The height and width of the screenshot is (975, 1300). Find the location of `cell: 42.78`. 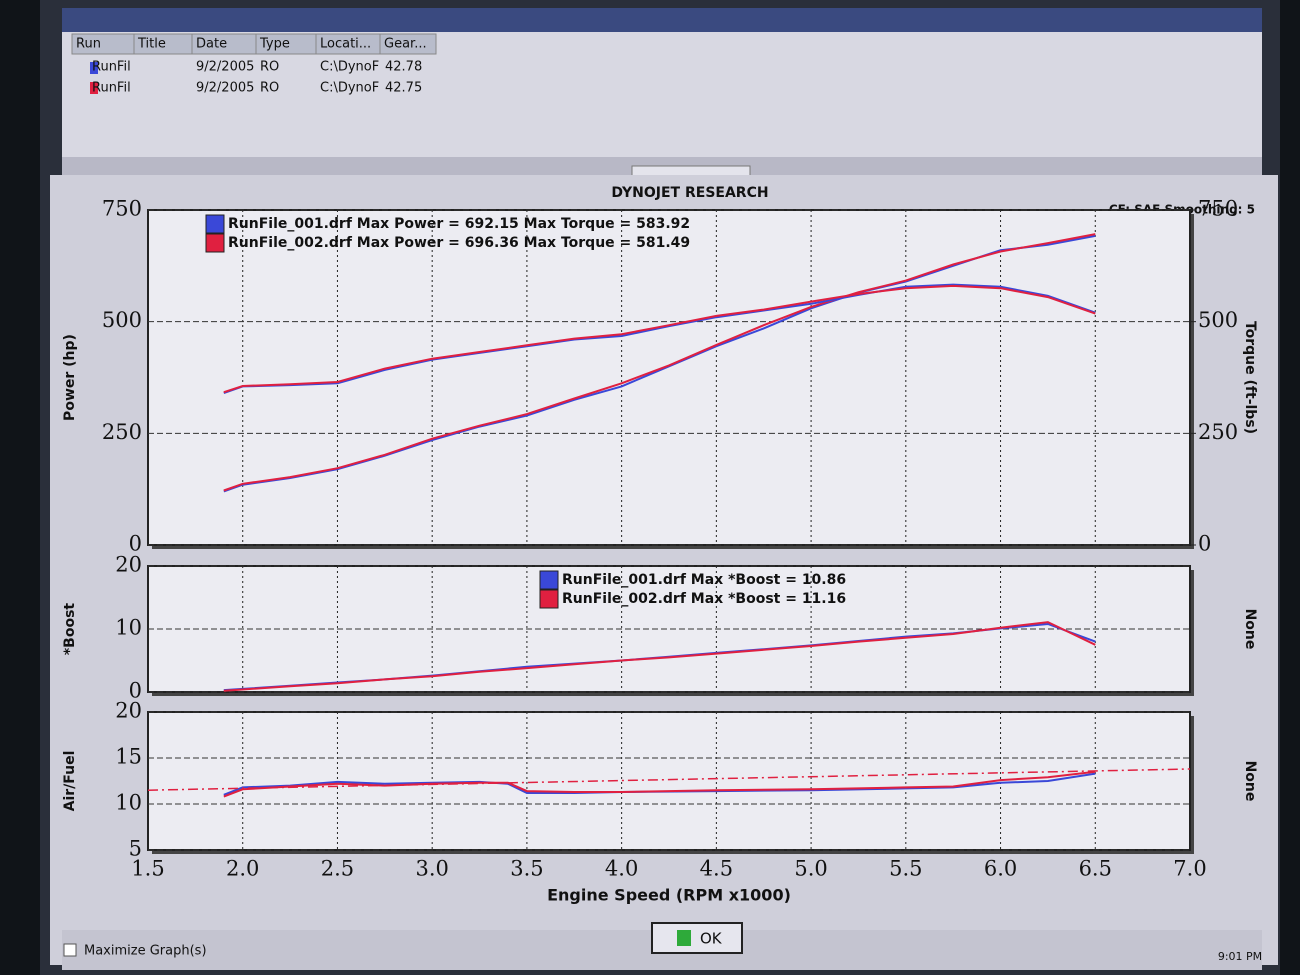

cell: 42.78 is located at coordinates (403, 67).